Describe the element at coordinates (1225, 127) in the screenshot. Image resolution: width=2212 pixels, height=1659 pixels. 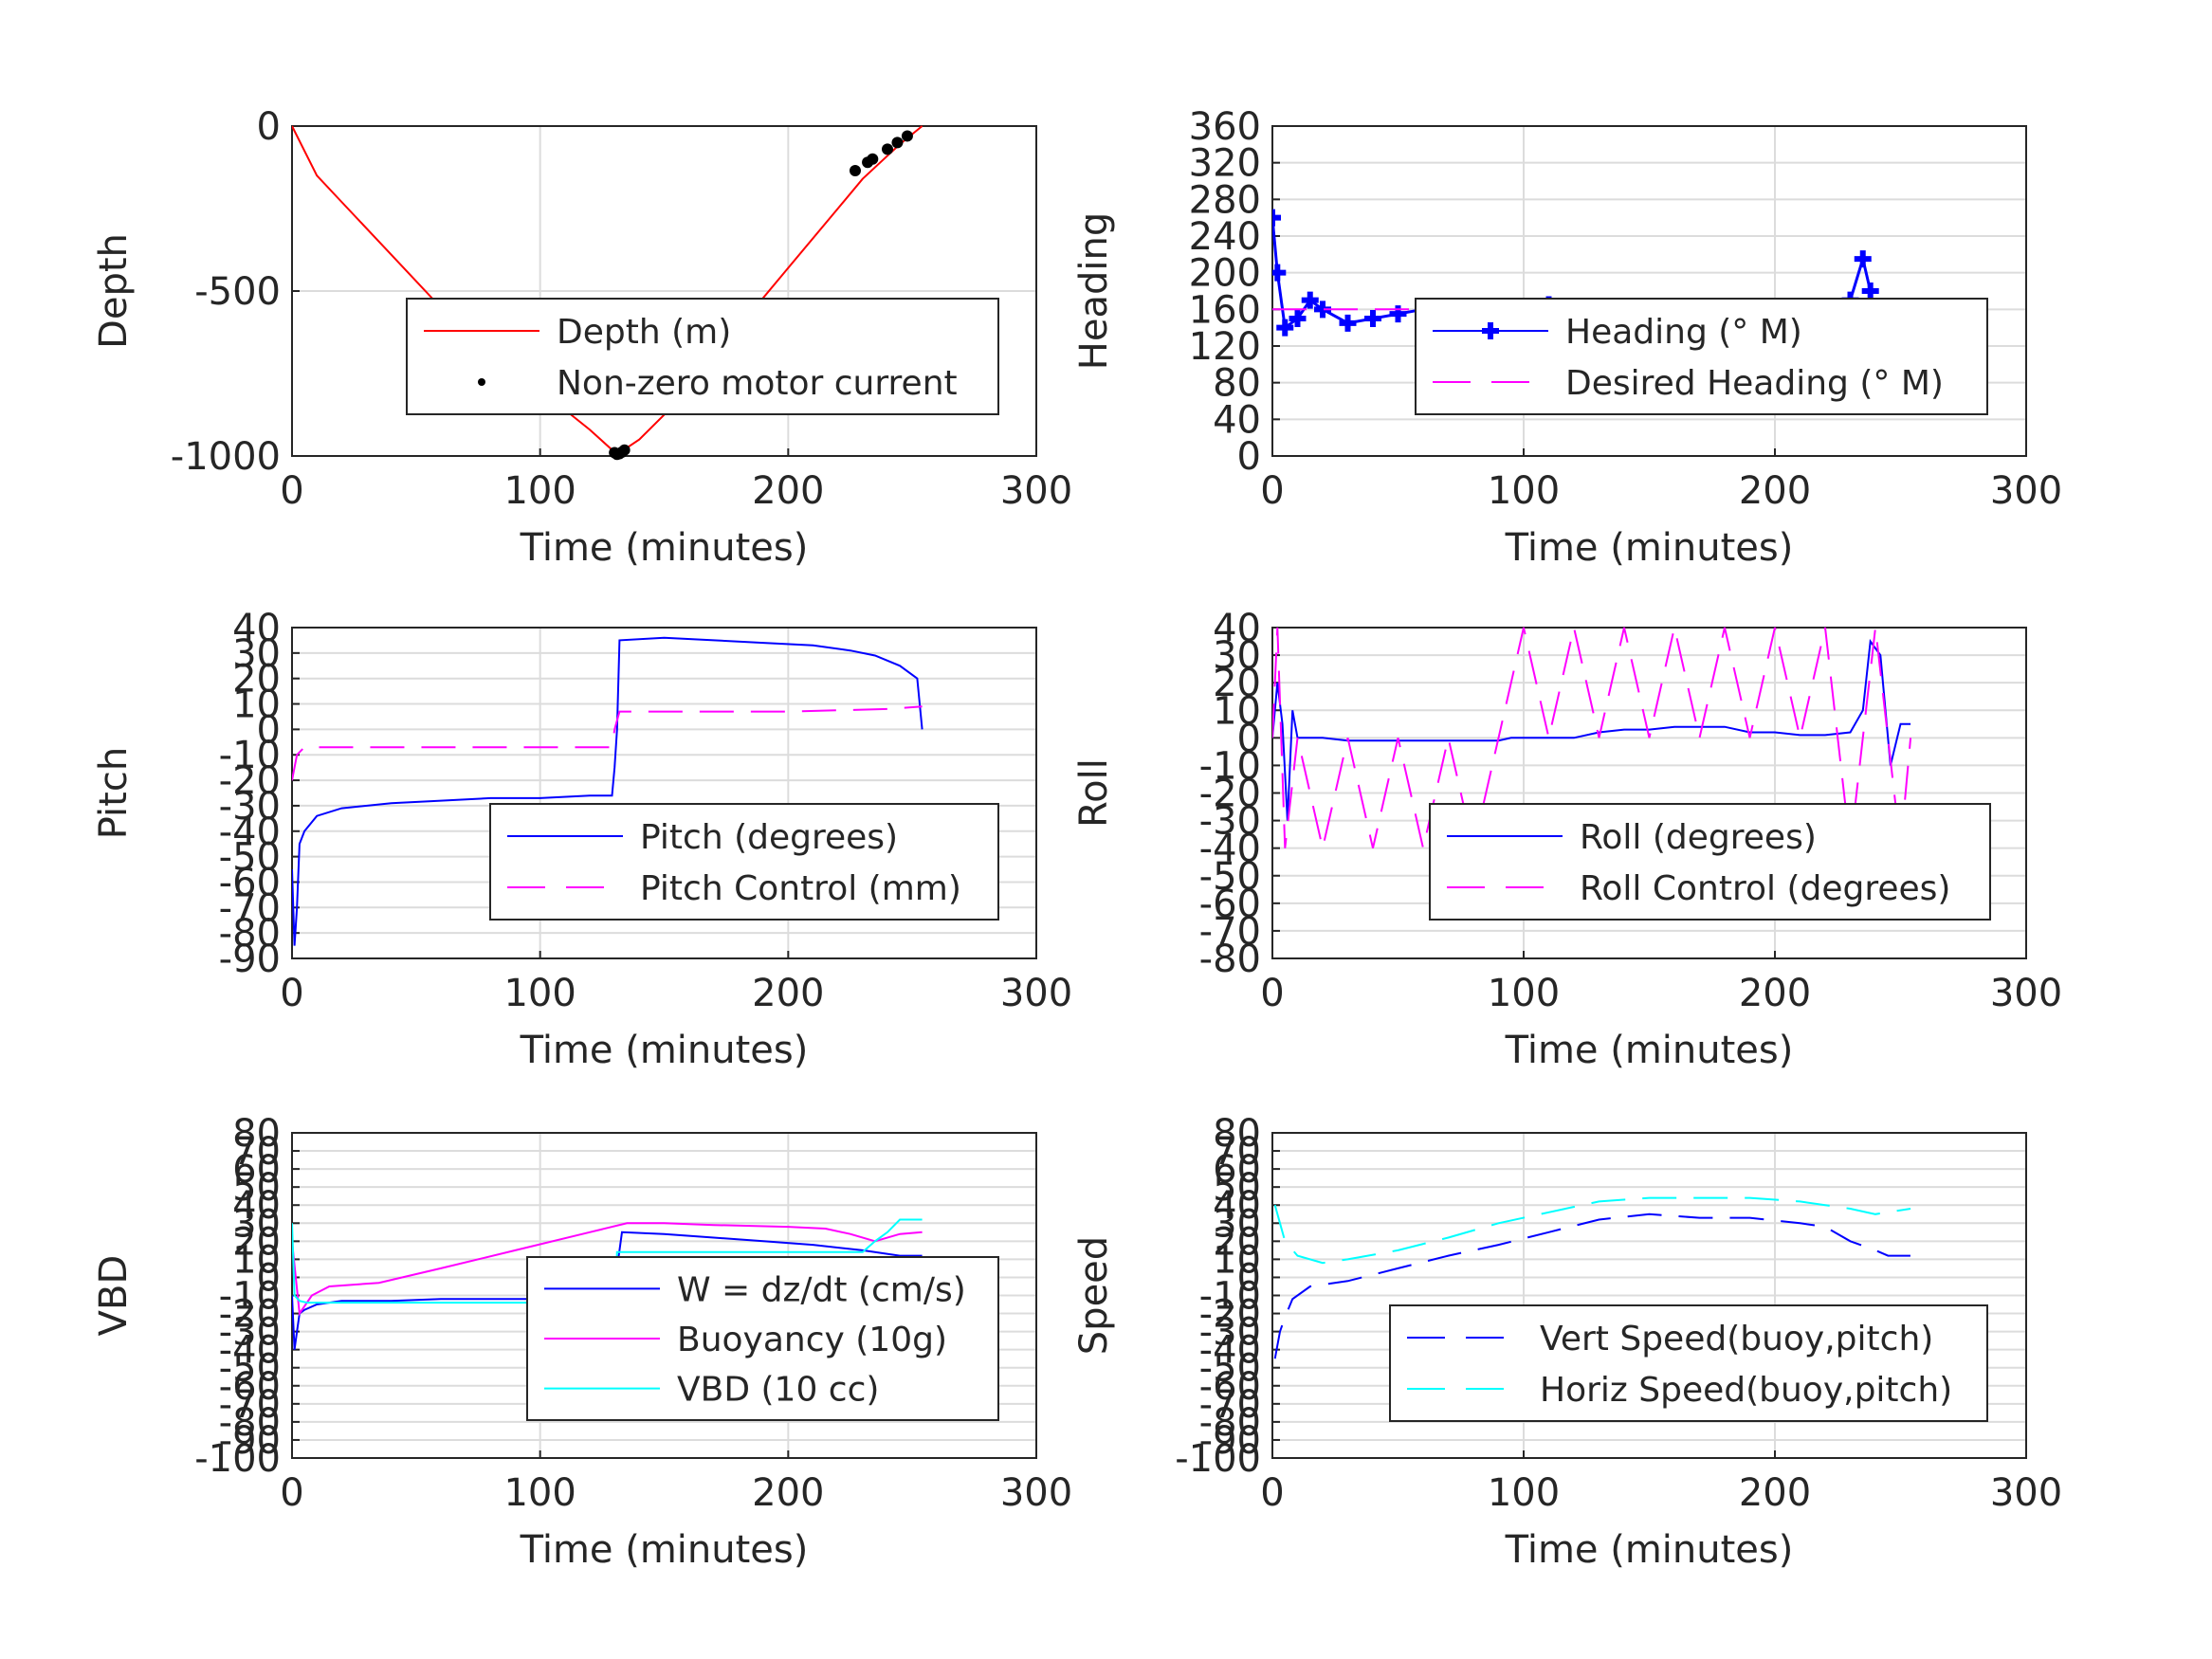
I see `y-tick-label: 360` at that location.